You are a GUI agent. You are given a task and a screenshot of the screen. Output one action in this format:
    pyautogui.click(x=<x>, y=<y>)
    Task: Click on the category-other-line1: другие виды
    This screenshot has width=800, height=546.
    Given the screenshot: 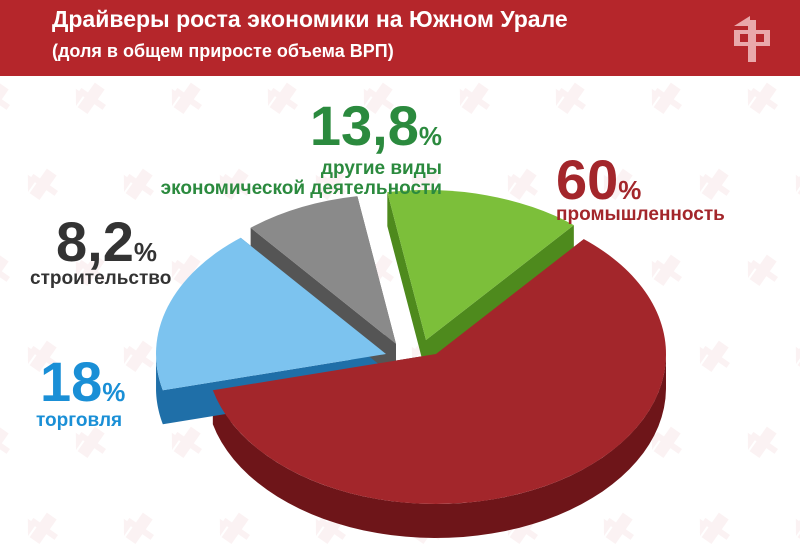 What is the action you would take?
    pyautogui.click(x=381, y=168)
    